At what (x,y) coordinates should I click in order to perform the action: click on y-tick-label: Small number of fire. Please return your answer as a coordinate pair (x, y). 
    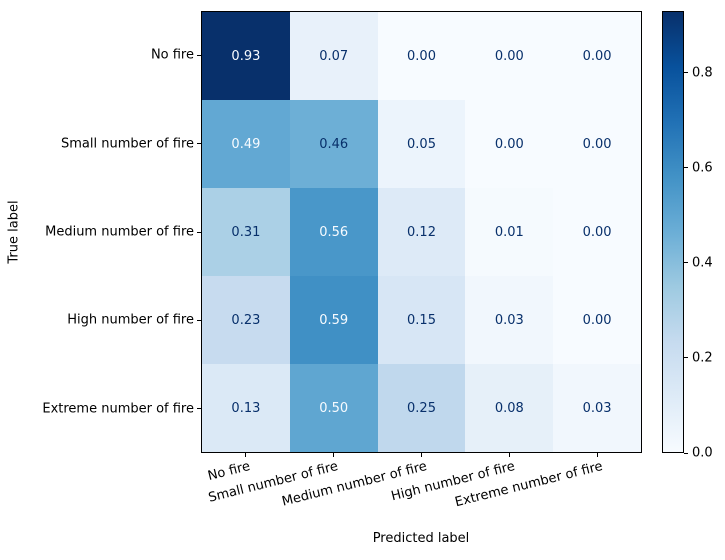
    Looking at the image, I should click on (127, 144).